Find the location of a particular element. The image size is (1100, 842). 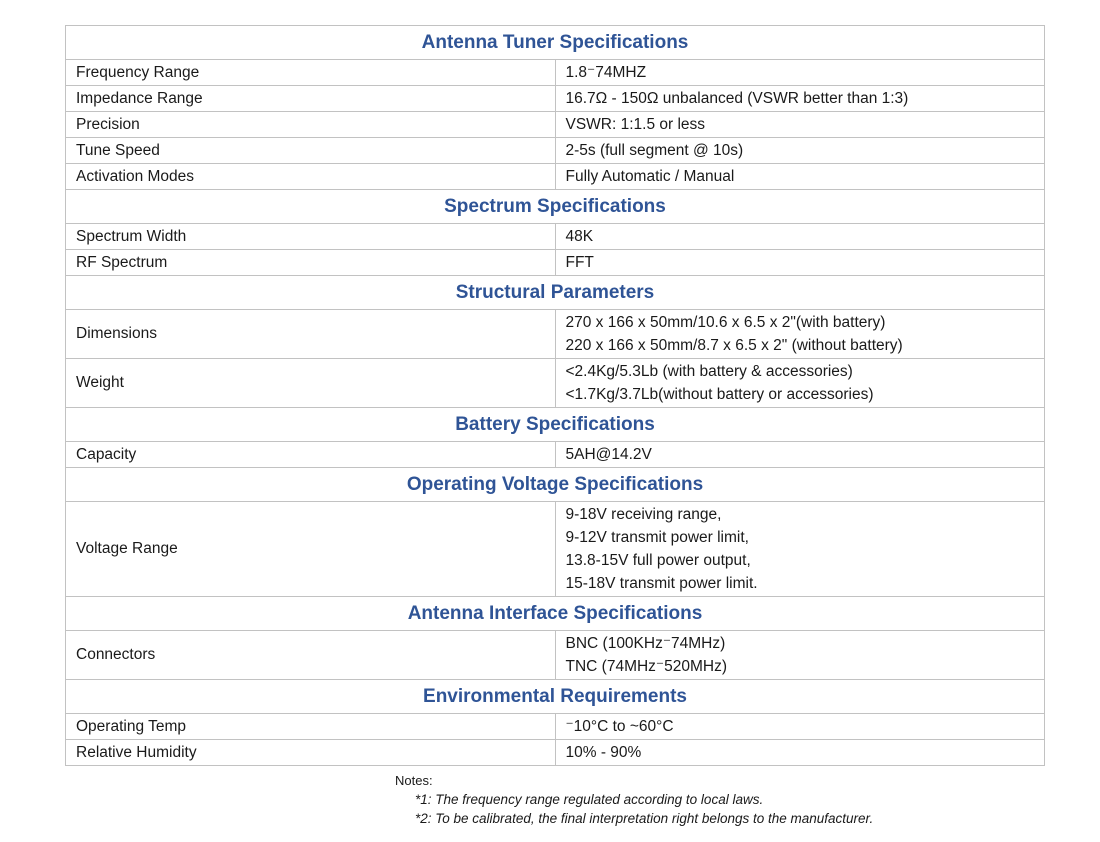

row-label: Dimensions is located at coordinates (310, 334).